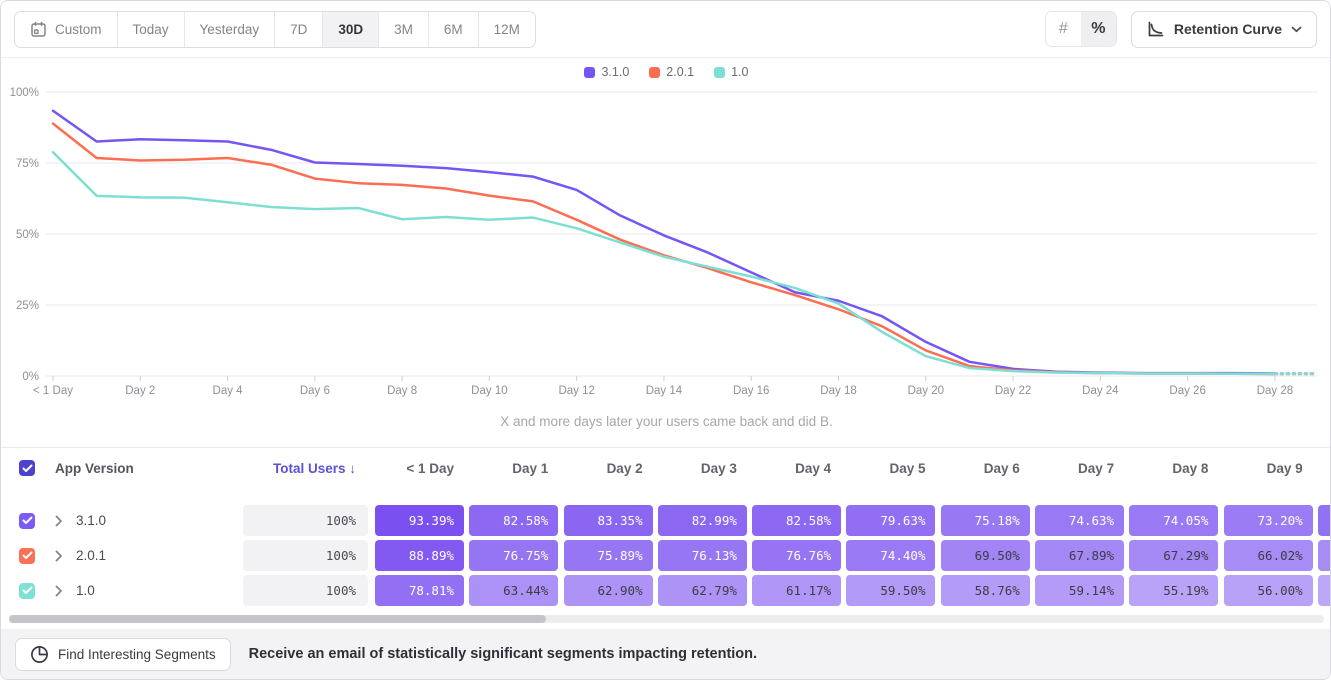  I want to click on retention-cell: 75.89%, so click(608, 555).